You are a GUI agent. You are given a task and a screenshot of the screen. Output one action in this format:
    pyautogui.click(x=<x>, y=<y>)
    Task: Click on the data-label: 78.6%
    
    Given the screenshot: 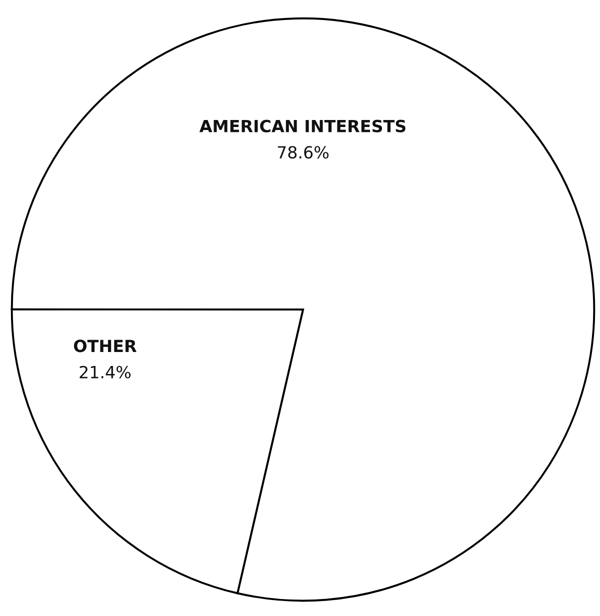 What is the action you would take?
    pyautogui.click(x=303, y=152)
    